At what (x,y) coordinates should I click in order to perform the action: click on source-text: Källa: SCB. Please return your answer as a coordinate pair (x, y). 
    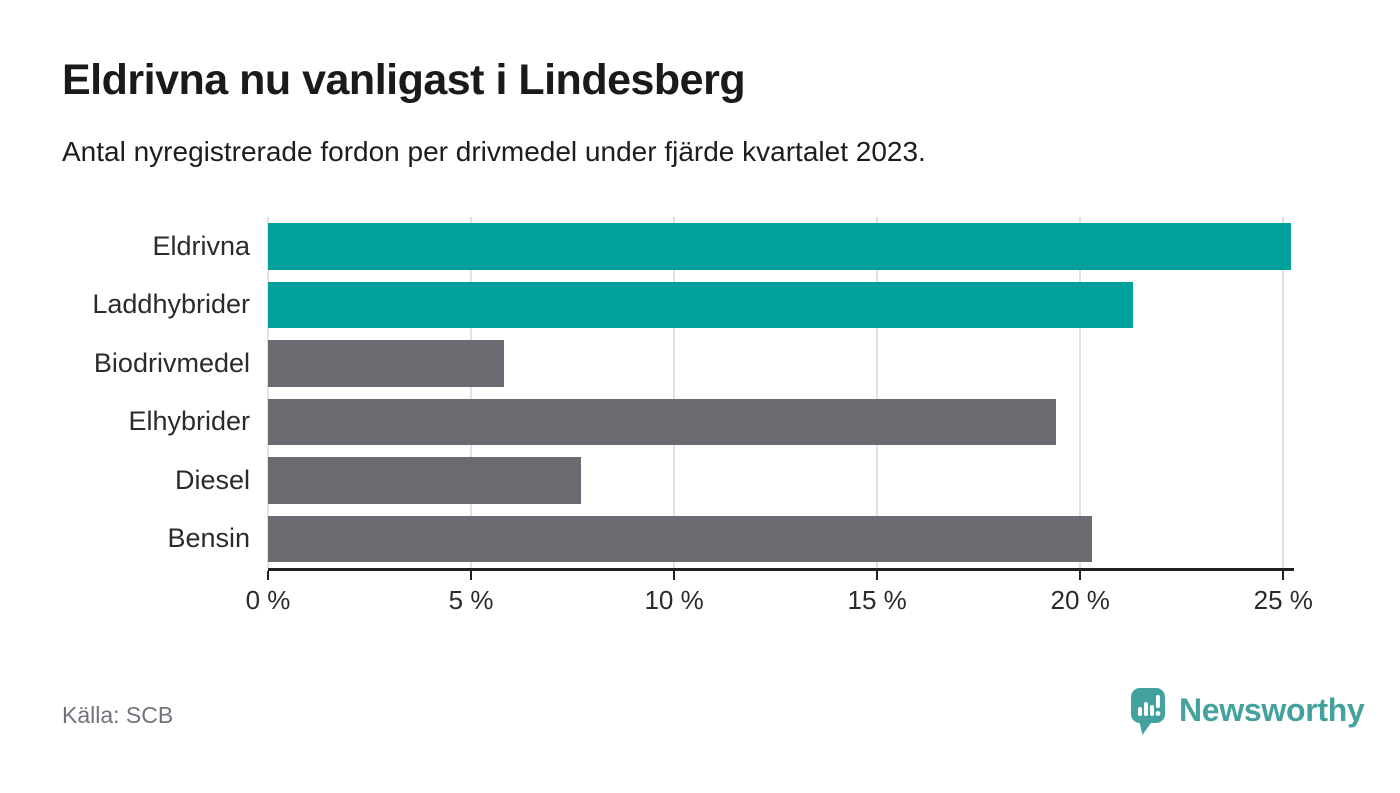
    Looking at the image, I should click on (118, 715).